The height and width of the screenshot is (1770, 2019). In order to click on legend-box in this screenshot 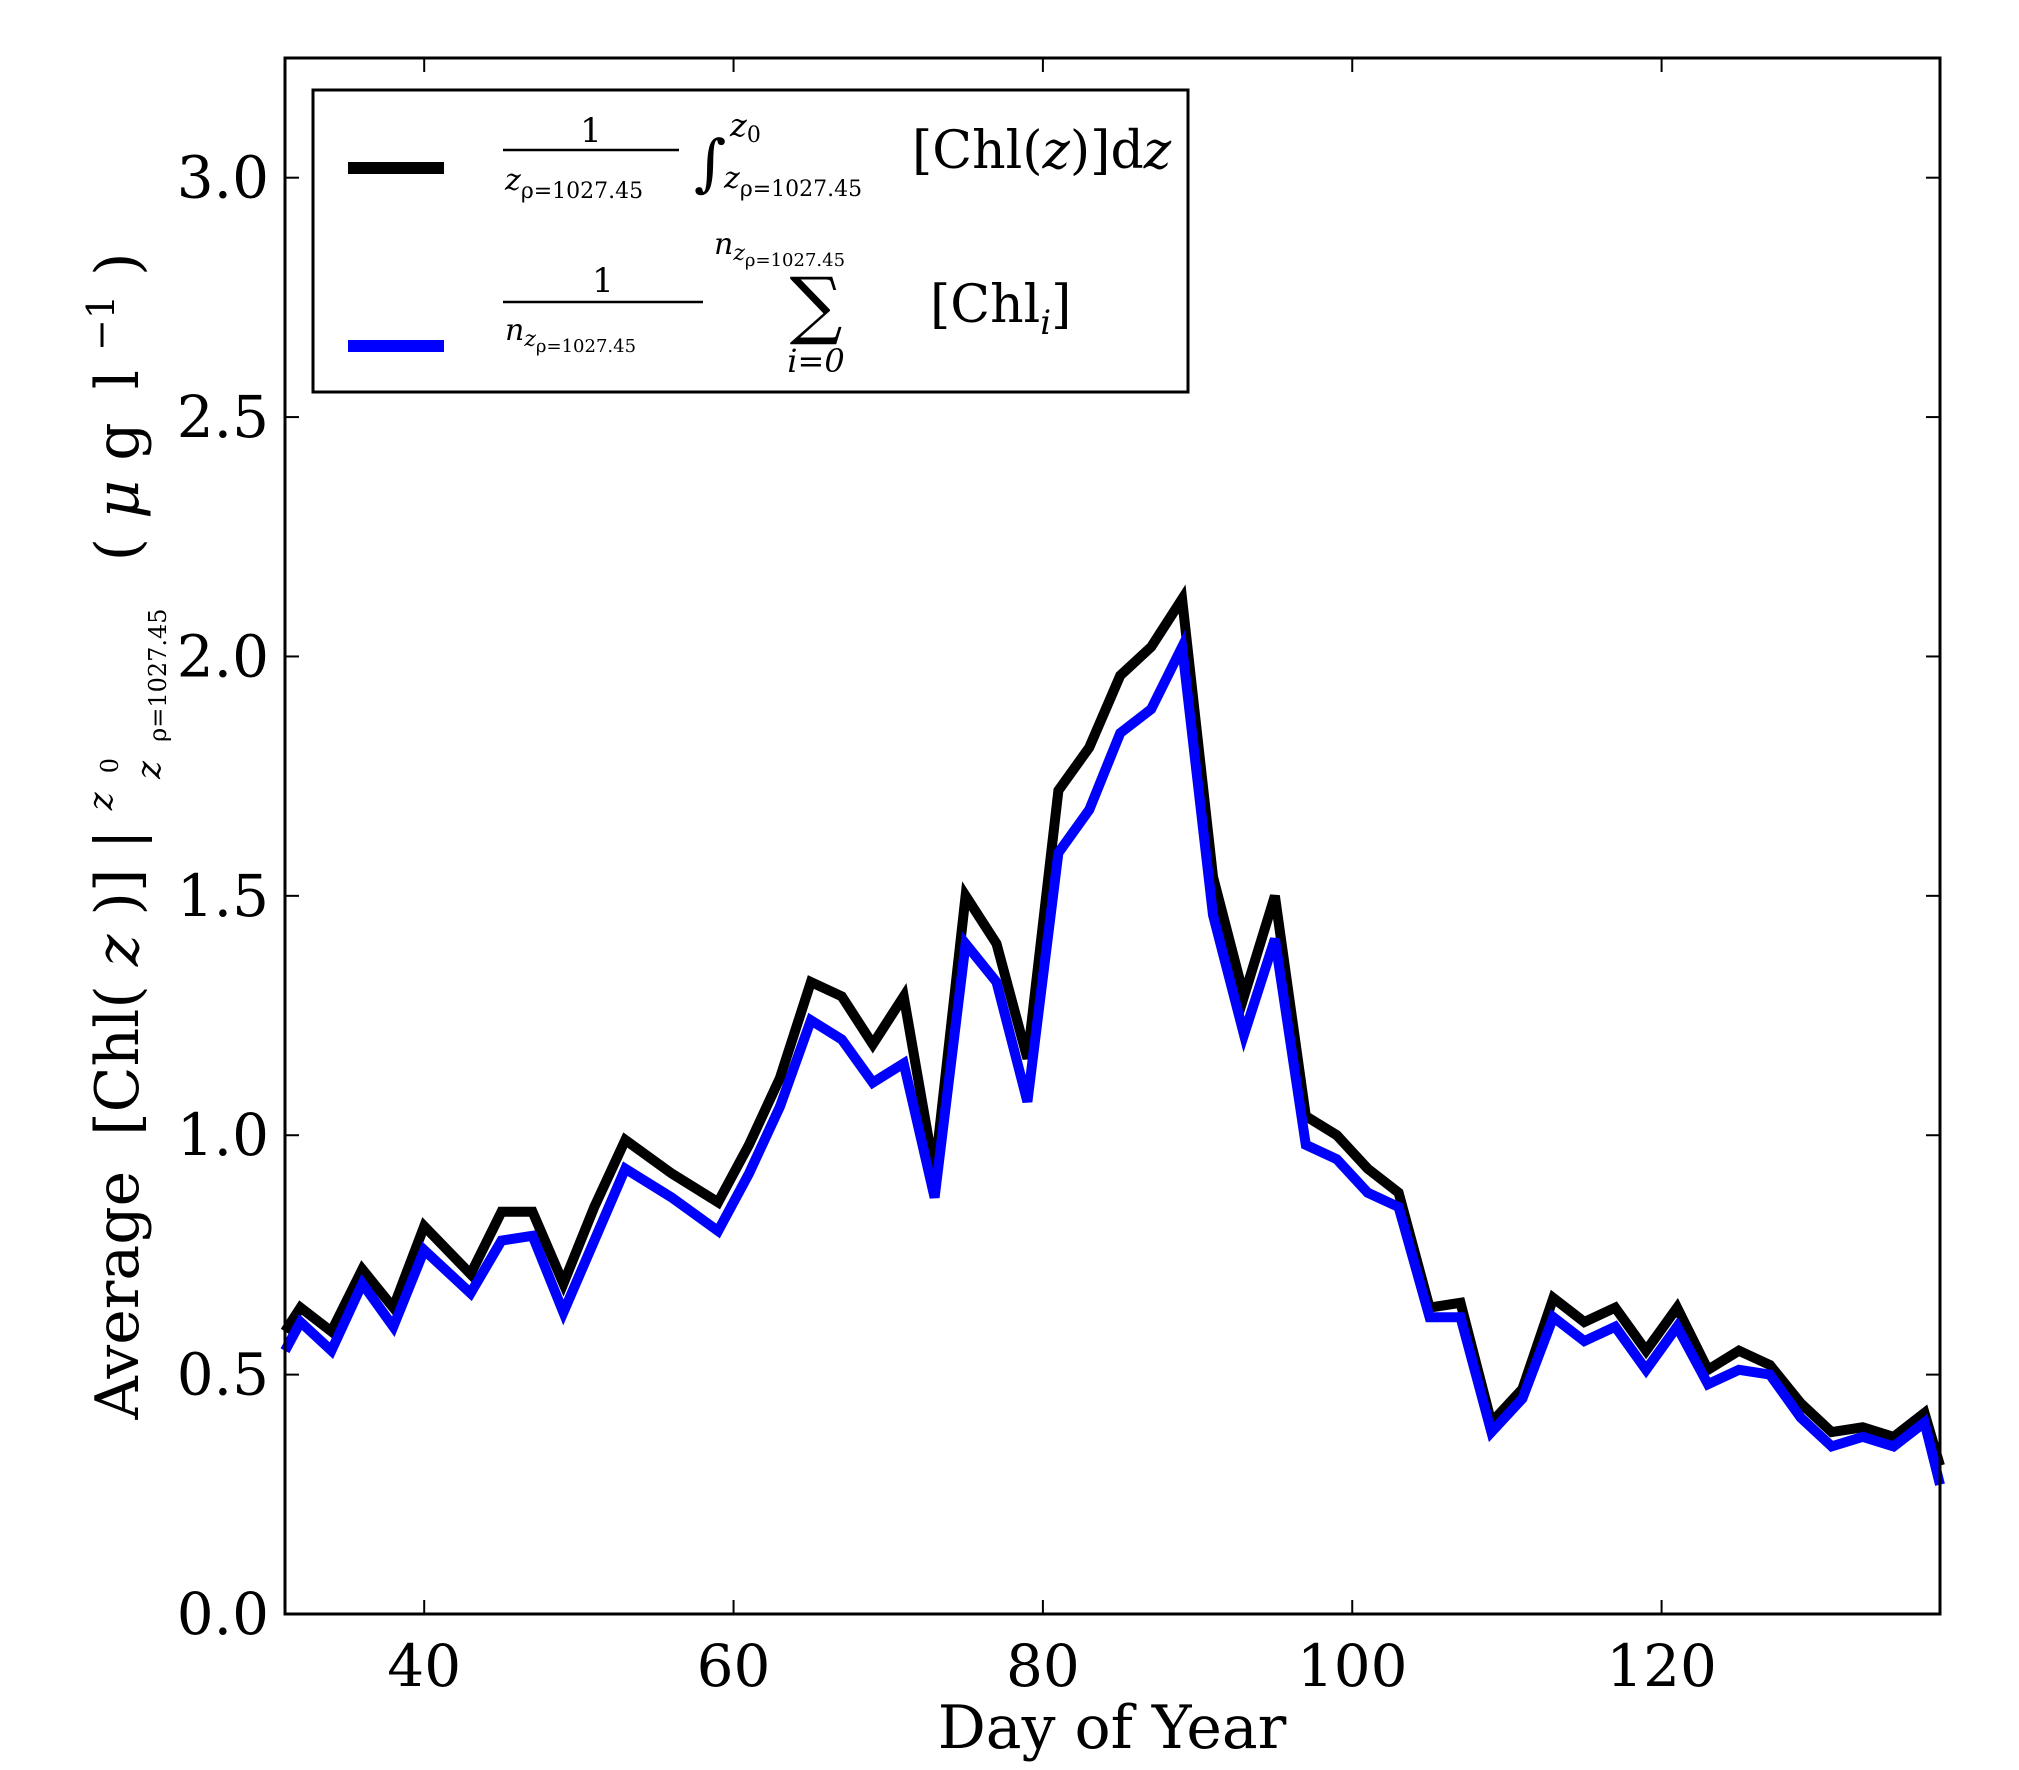, I will do `click(750, 241)`.